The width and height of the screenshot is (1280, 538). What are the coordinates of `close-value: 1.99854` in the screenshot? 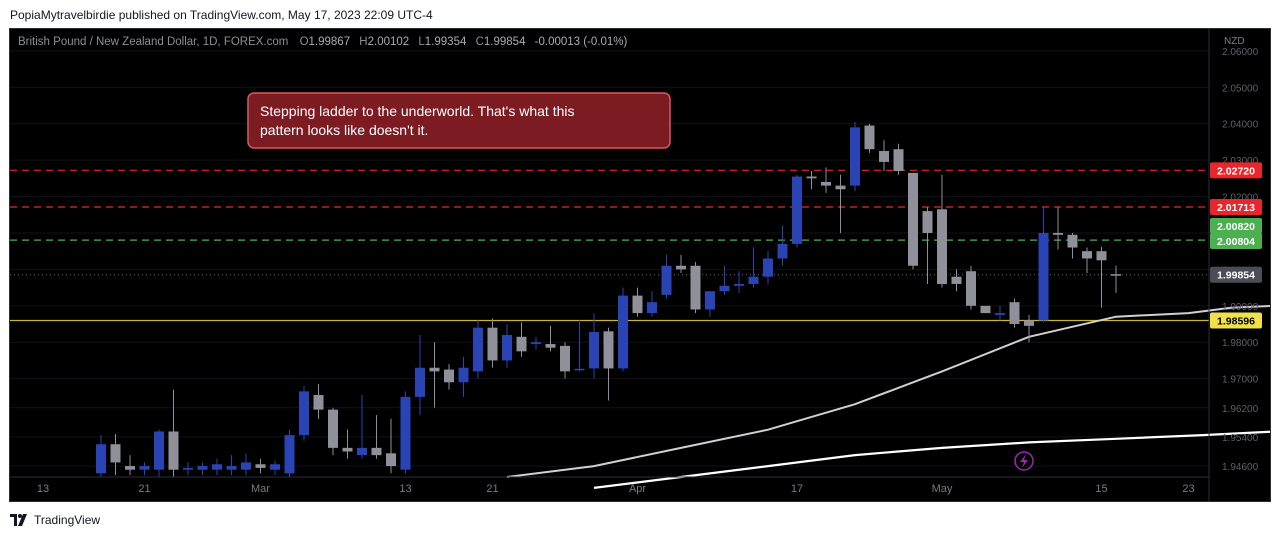 It's located at (505, 42).